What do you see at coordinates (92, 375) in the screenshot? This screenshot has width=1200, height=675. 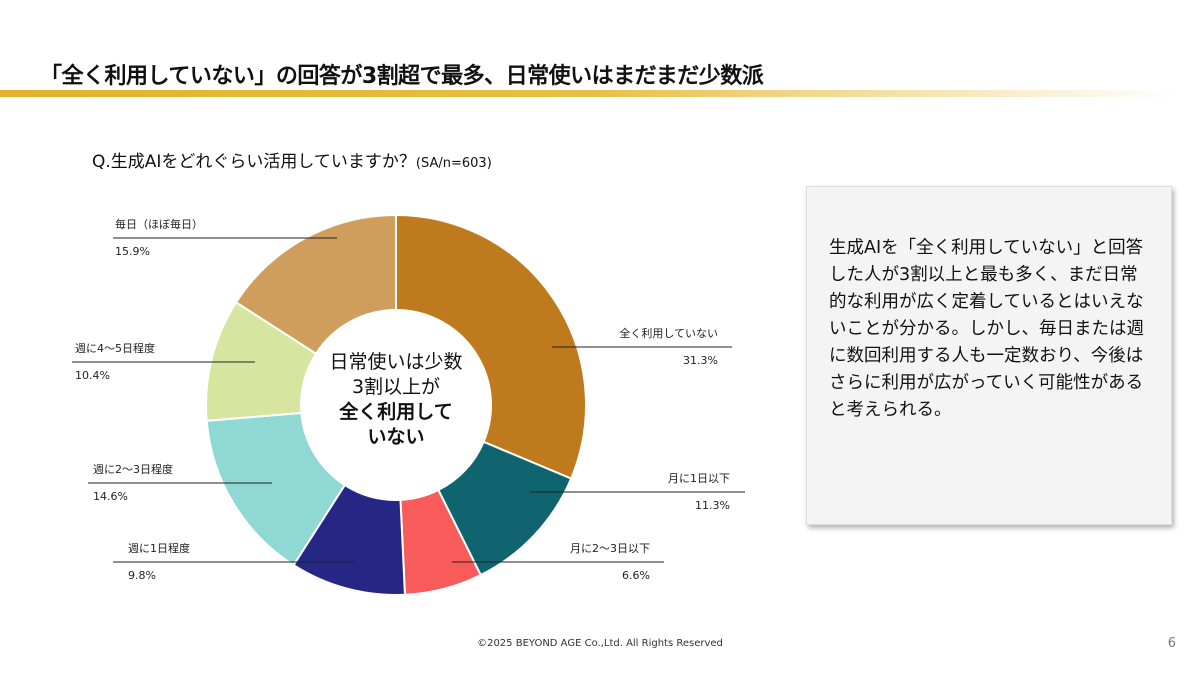 I see `value-label-5: 10.4%` at bounding box center [92, 375].